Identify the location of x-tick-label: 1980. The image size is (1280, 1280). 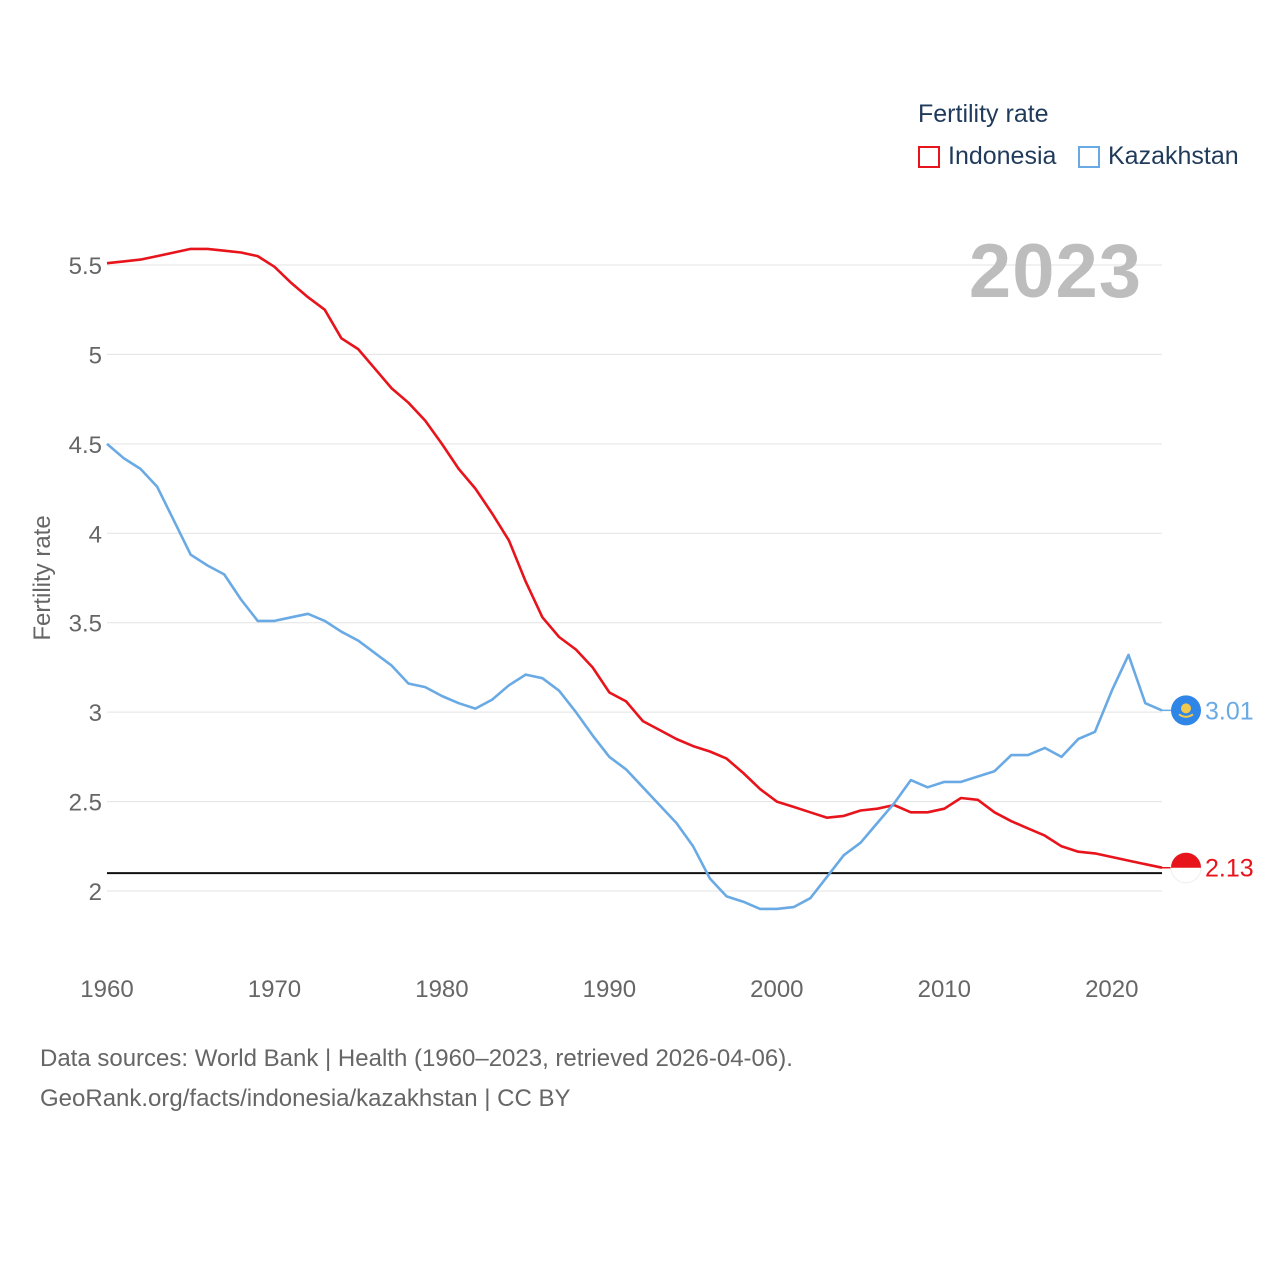
(441, 989).